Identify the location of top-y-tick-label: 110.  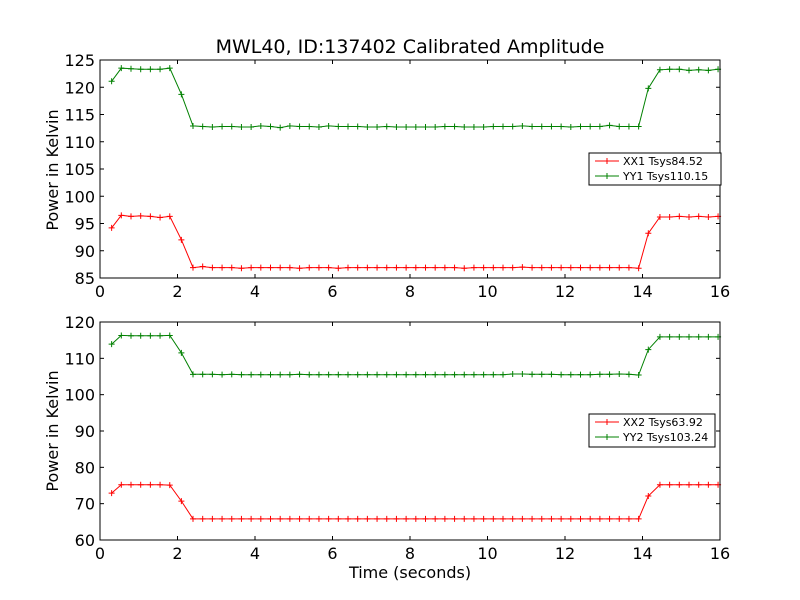
(79, 142).